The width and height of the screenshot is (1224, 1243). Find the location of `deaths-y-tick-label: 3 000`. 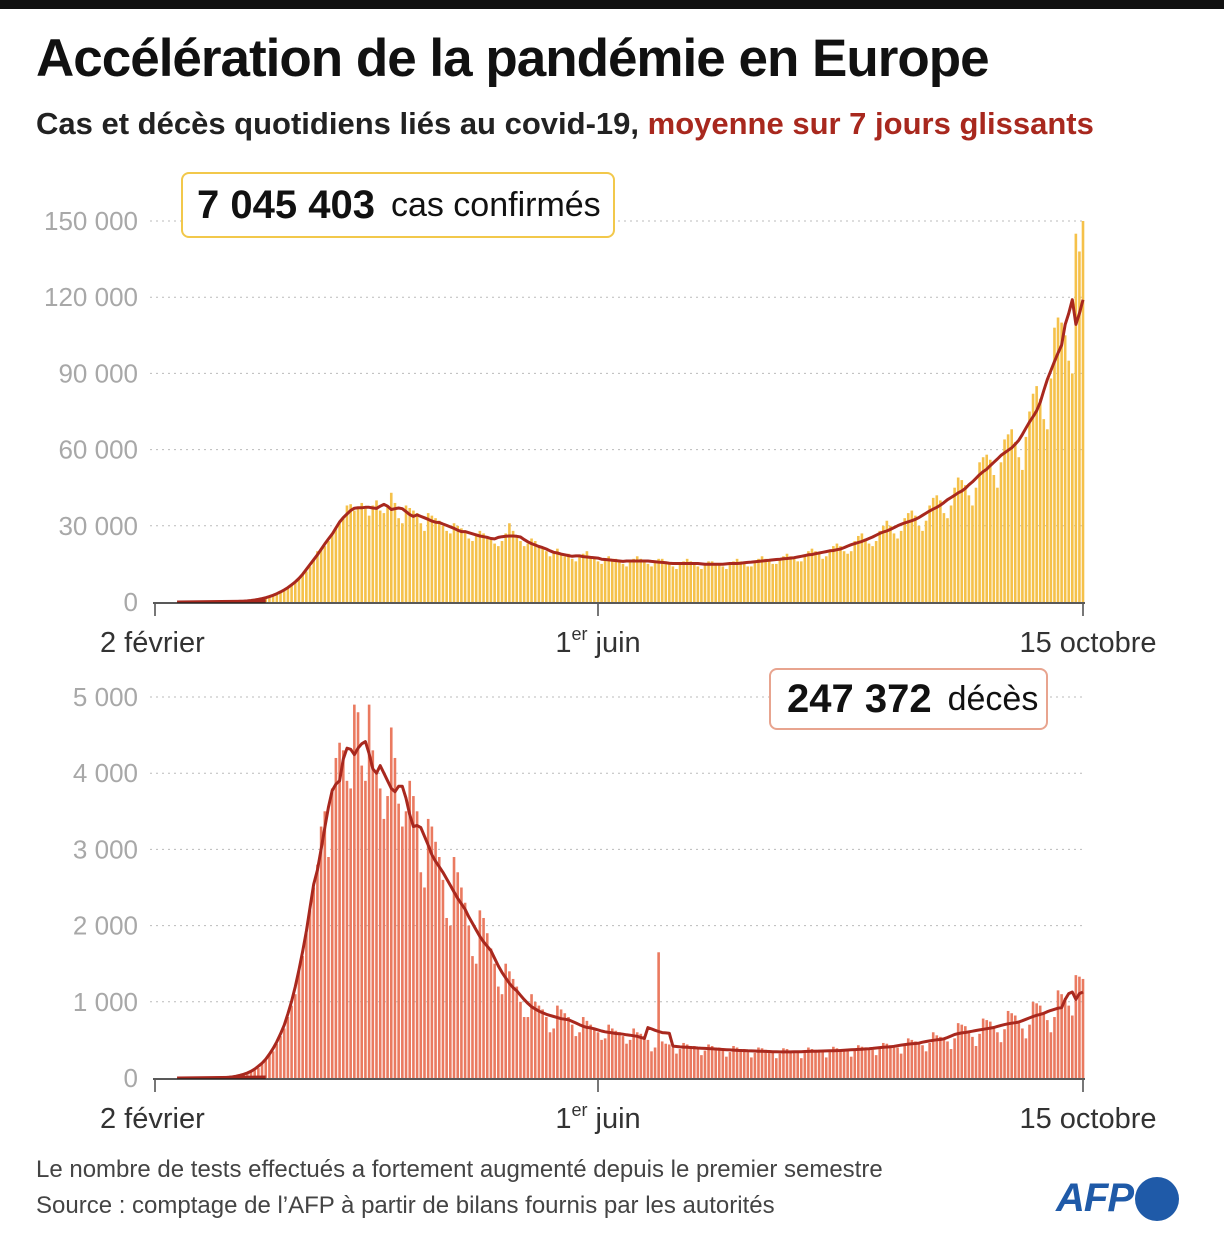

deaths-y-tick-label: 3 000 is located at coordinates (105, 849).